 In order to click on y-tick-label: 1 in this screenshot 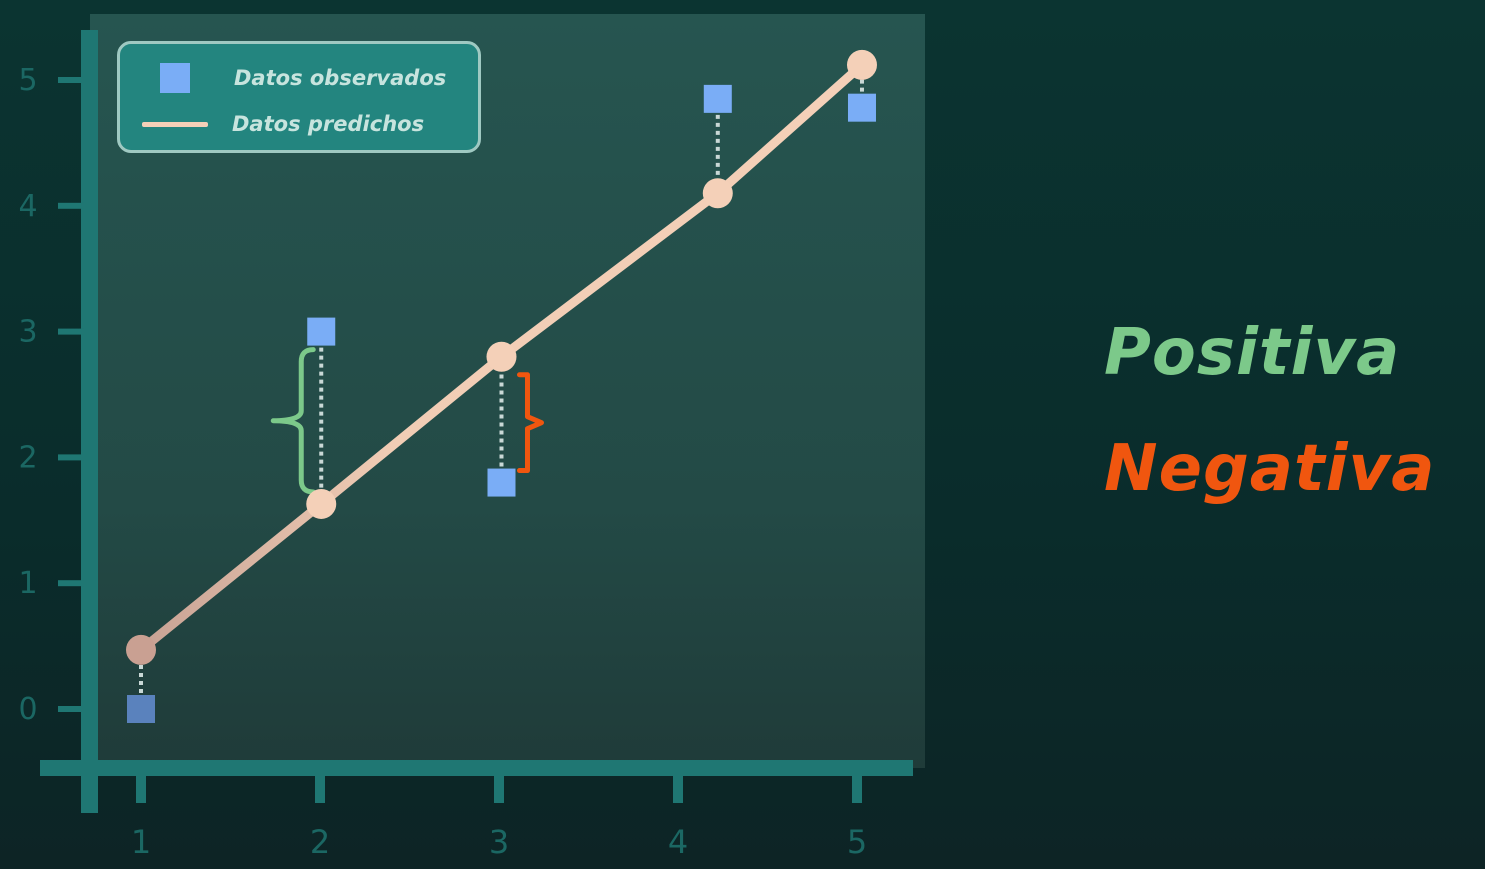, I will do `click(27, 583)`.